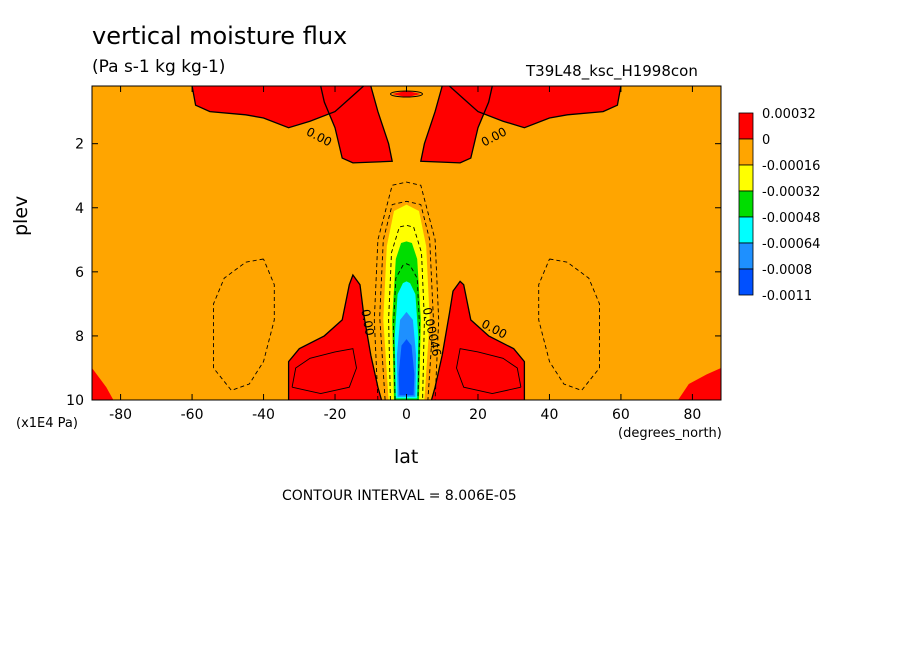  I want to click on run-id-label: T39L48_ksc_H1998con, so click(612, 71).